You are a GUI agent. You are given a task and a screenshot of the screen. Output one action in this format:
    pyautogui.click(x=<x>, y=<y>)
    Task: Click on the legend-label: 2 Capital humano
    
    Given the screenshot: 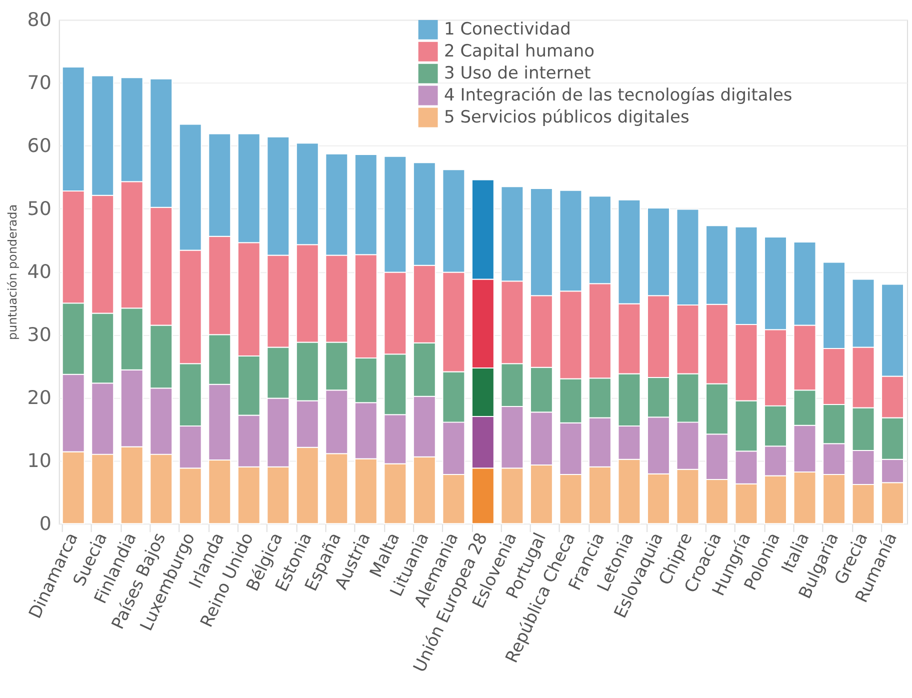 What is the action you would take?
    pyautogui.click(x=519, y=50)
    